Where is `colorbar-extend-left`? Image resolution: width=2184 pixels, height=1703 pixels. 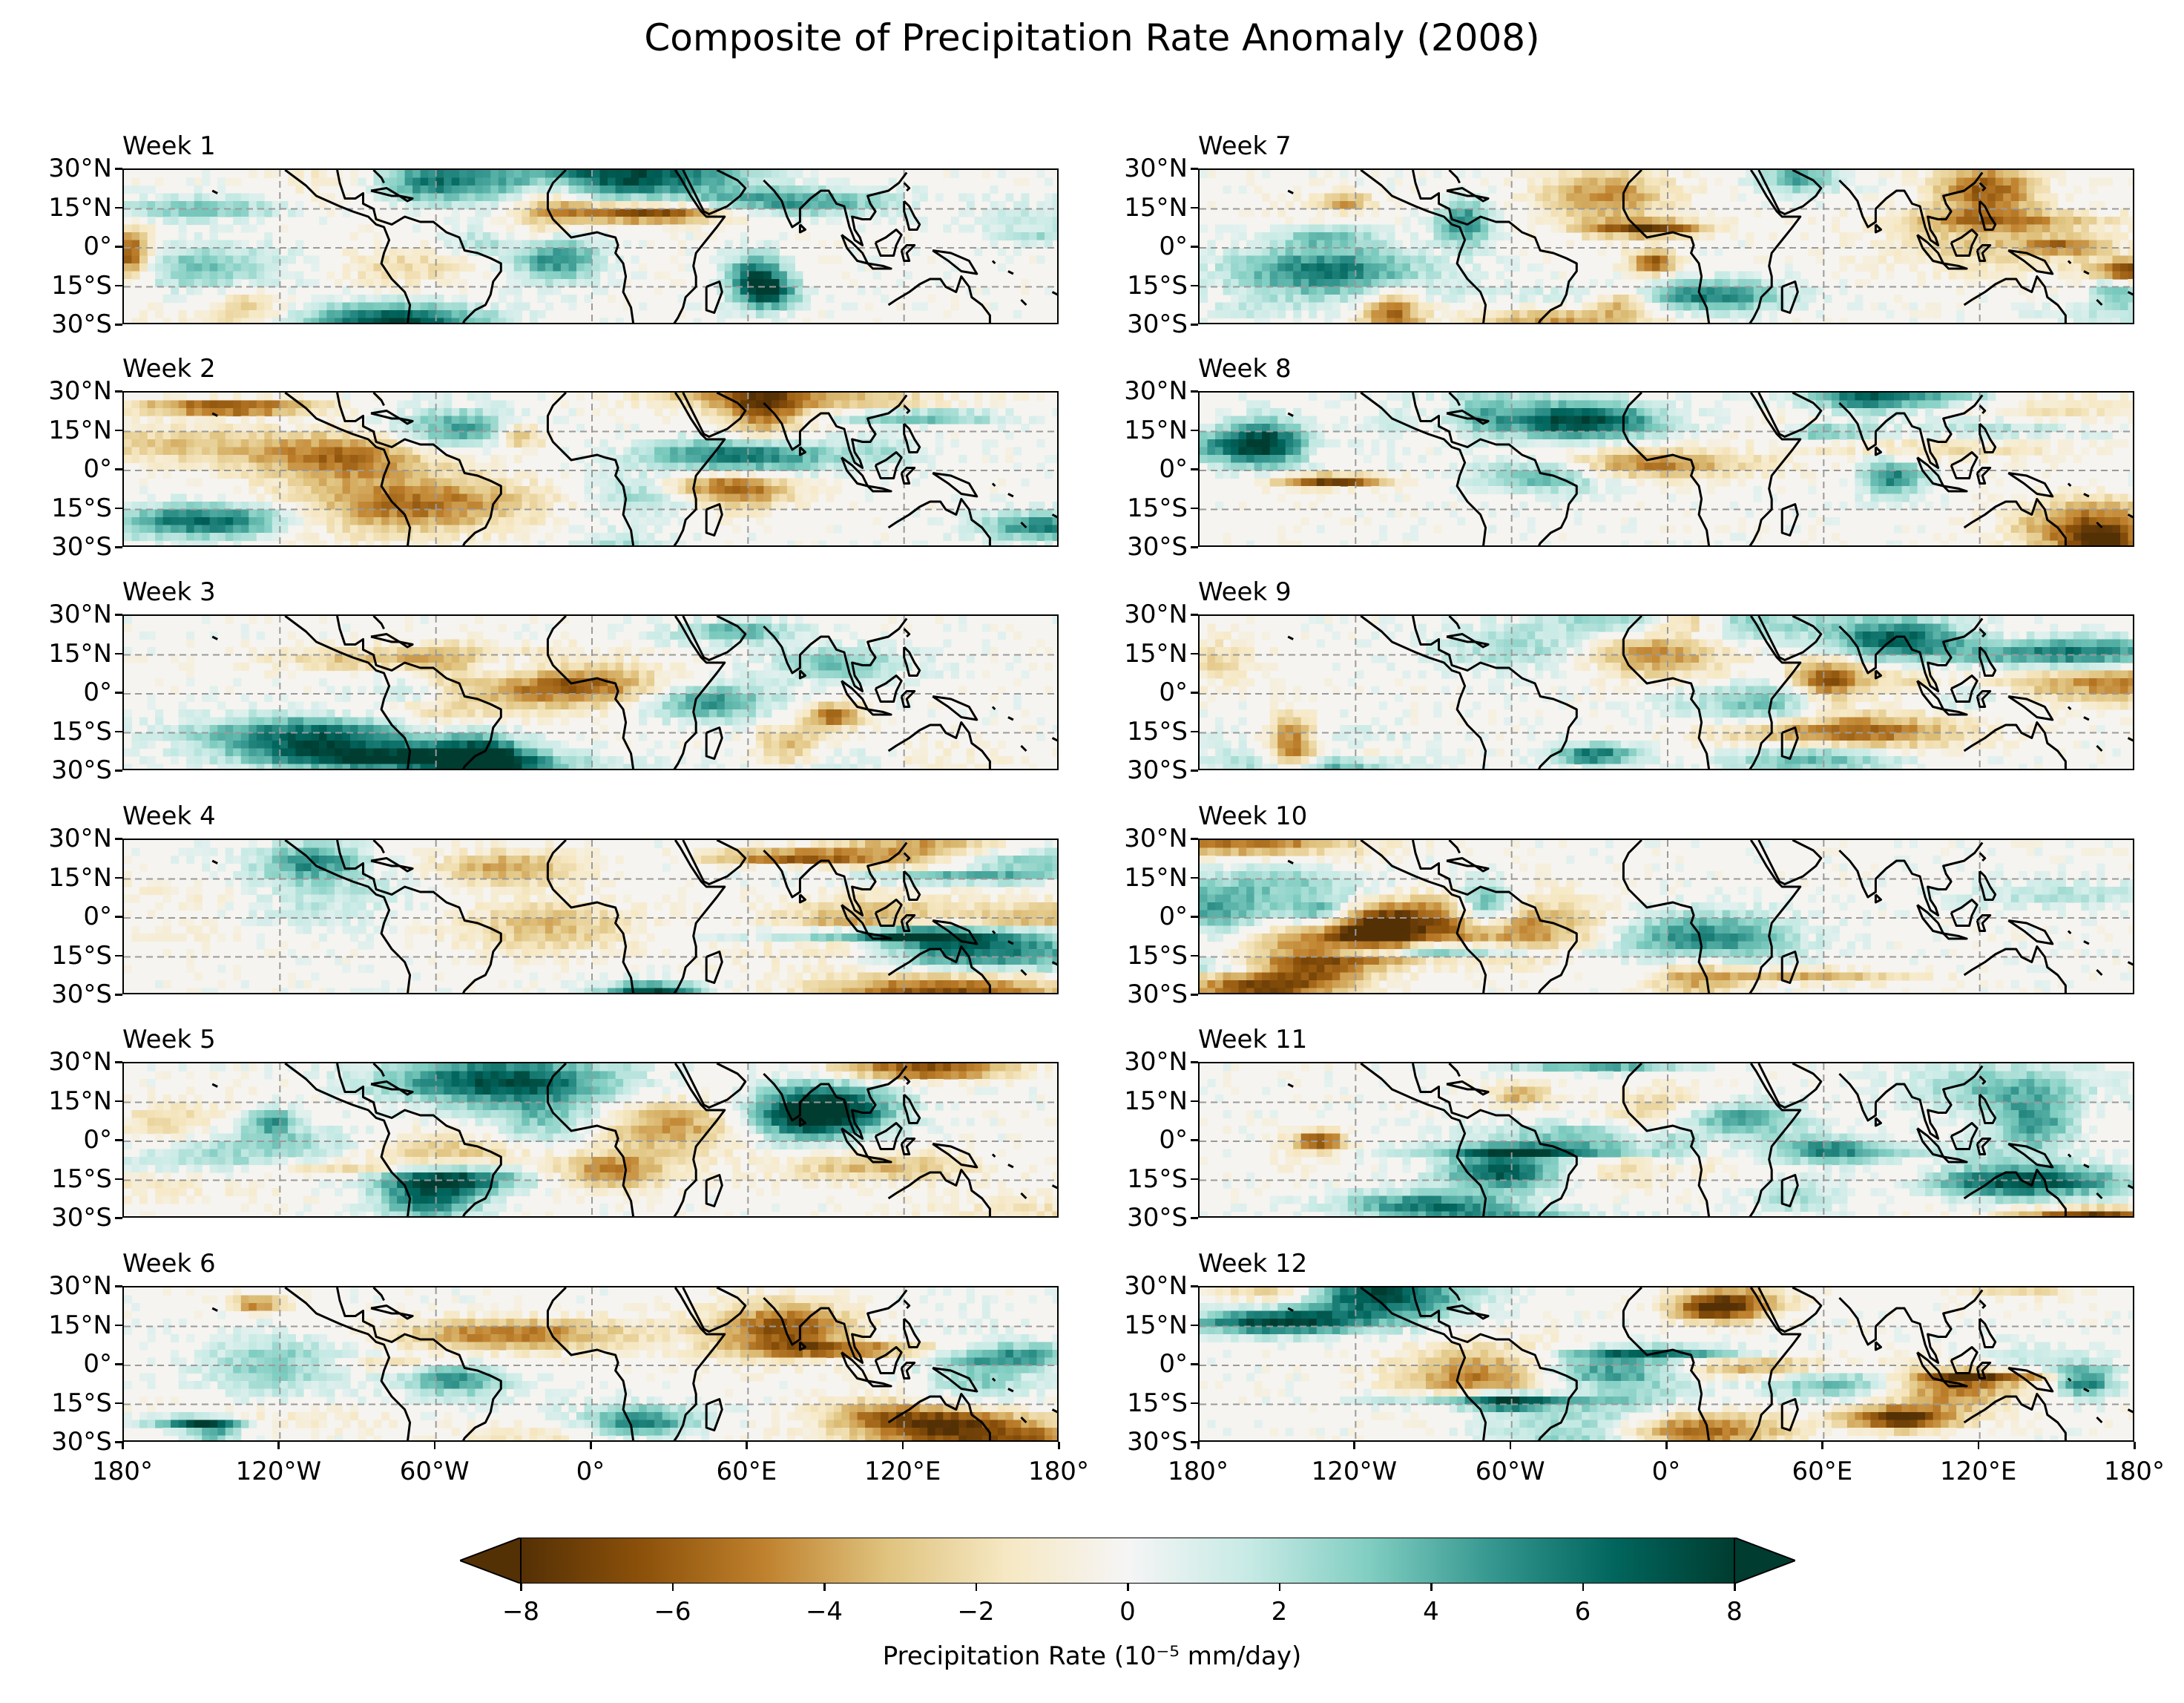 colorbar-extend-left is located at coordinates (491, 1561).